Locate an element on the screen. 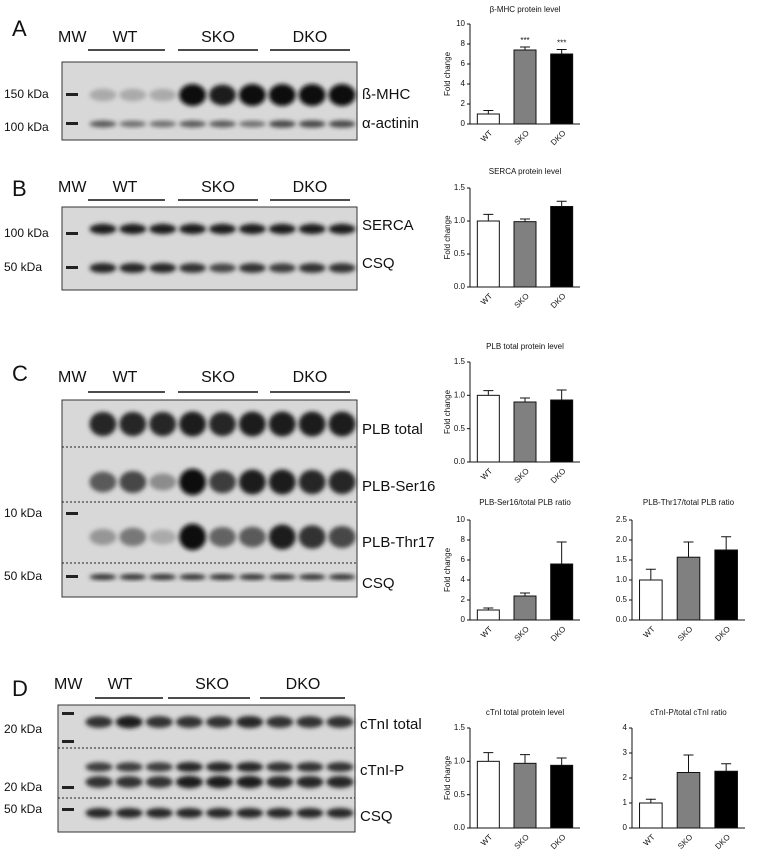 Image resolution: width=760 pixels, height=854 pixels. y-tick-label: 8 is located at coordinates (463, 43).